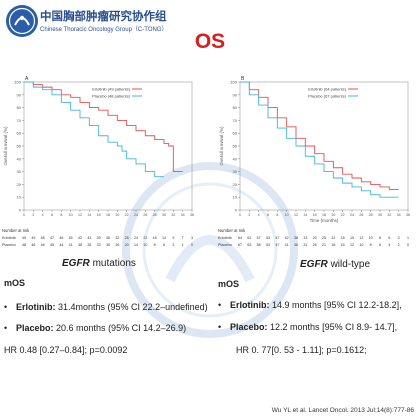 Image resolution: width=420 pixels, height=420 pixels. Describe the element at coordinates (43, 238) in the screenshot. I see `risk-value: 48` at that location.